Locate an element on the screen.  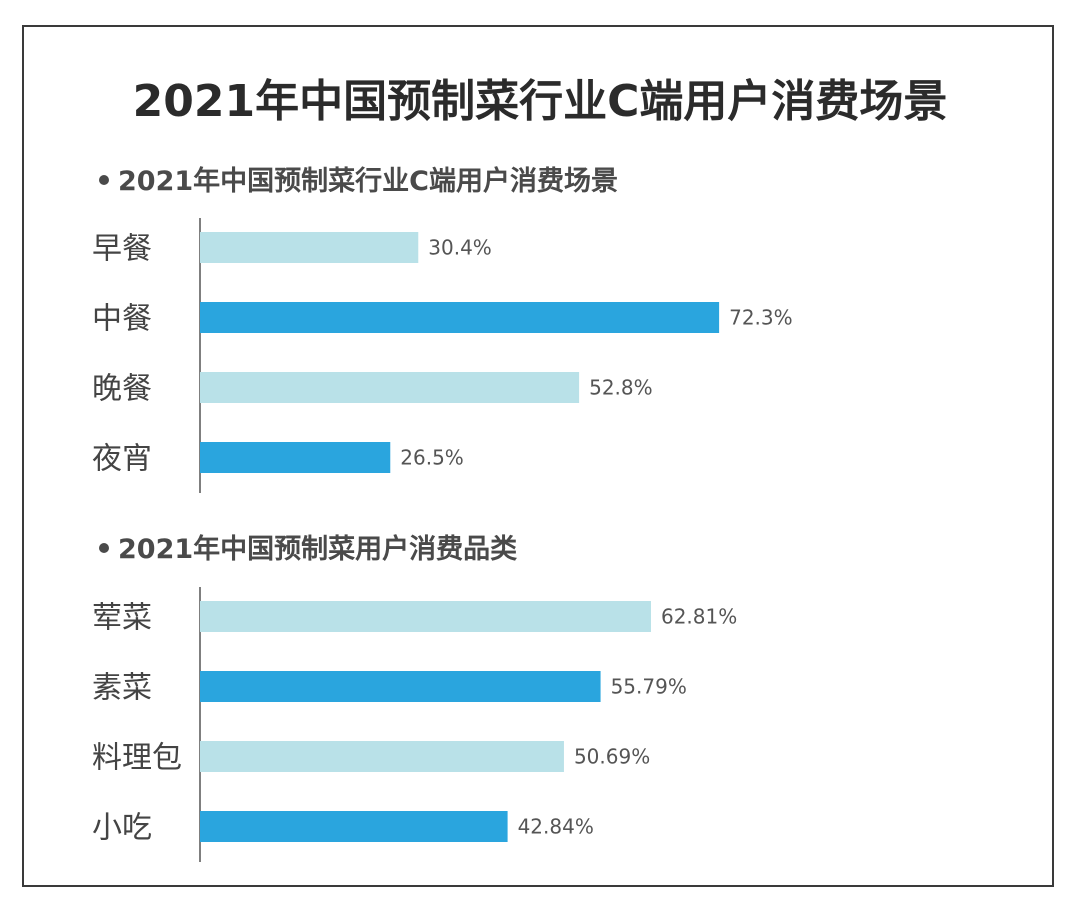
section-title-1: 2021年中国预制菜行业C端用户消费场景 is located at coordinates (368, 181).